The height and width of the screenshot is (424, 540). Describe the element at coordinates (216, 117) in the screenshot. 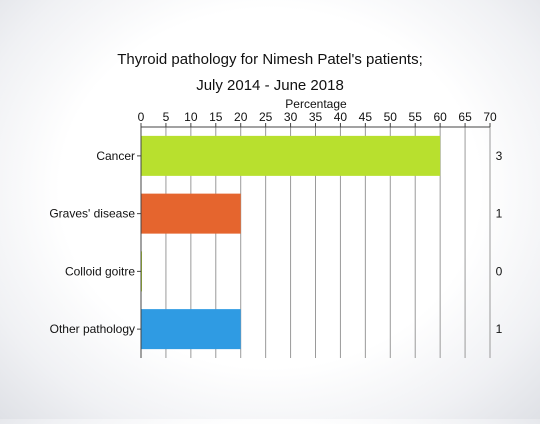

I see `x-tick-label: 15` at that location.